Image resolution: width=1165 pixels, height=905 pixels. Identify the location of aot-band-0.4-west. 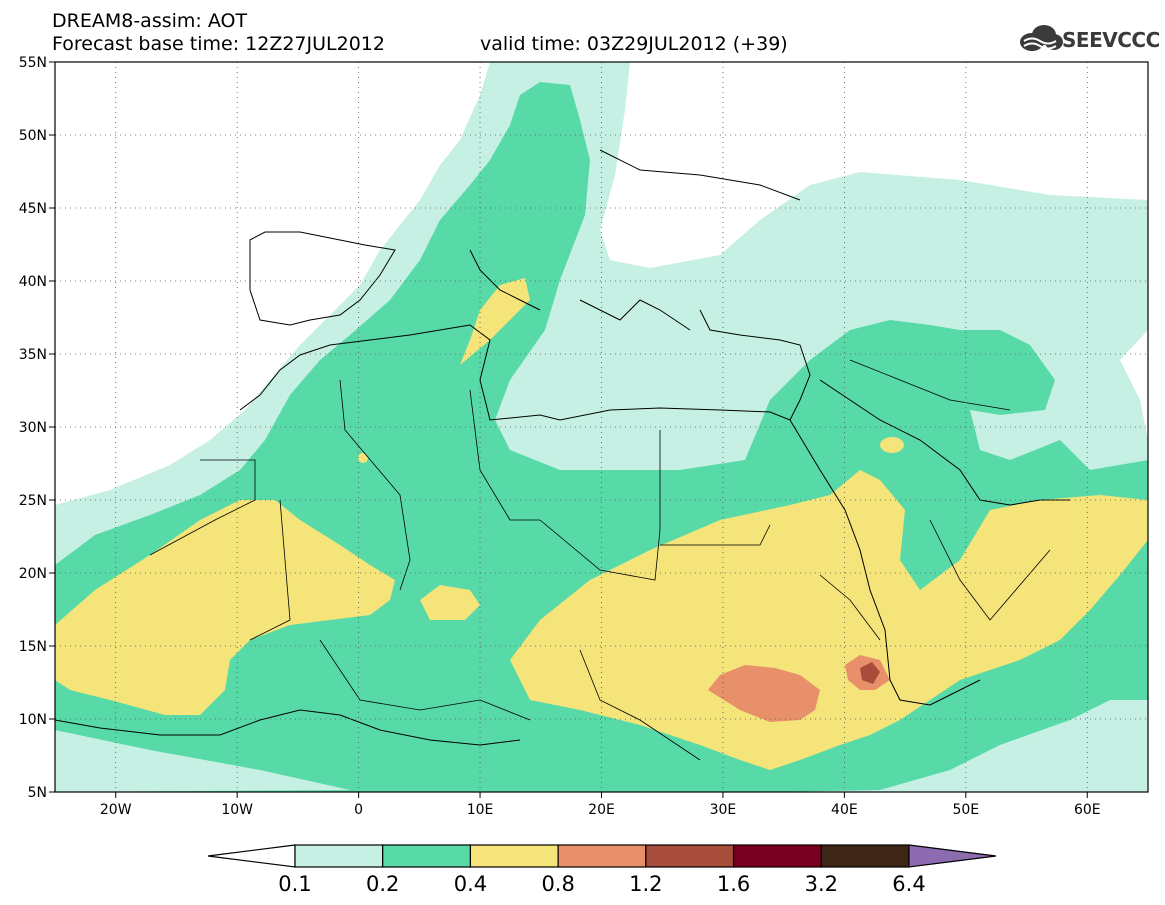
(225, 607).